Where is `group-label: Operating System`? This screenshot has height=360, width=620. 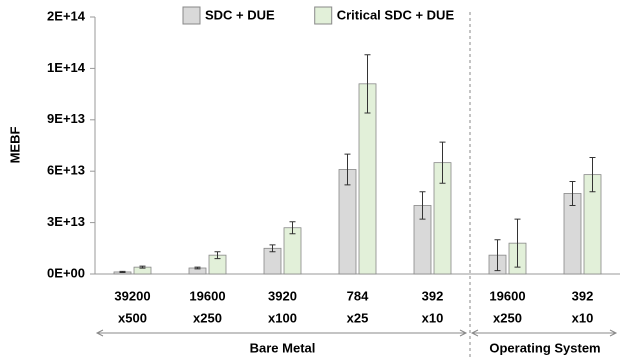
group-label: Operating System is located at coordinates (544, 347).